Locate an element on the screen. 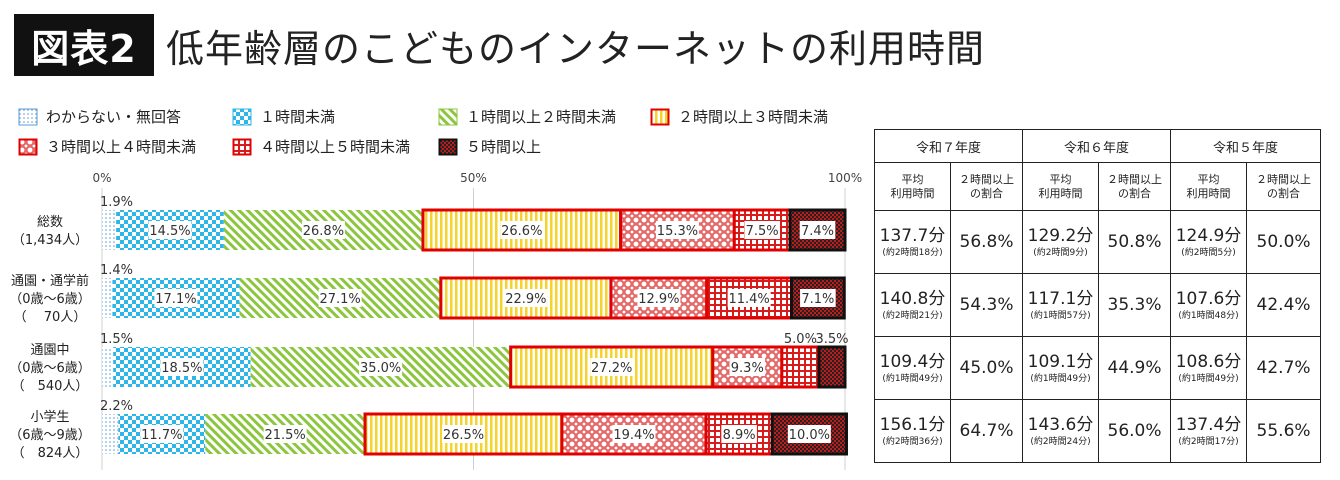  avg-cell: 117.1分 (約1時間57分) is located at coordinates (1061, 305).